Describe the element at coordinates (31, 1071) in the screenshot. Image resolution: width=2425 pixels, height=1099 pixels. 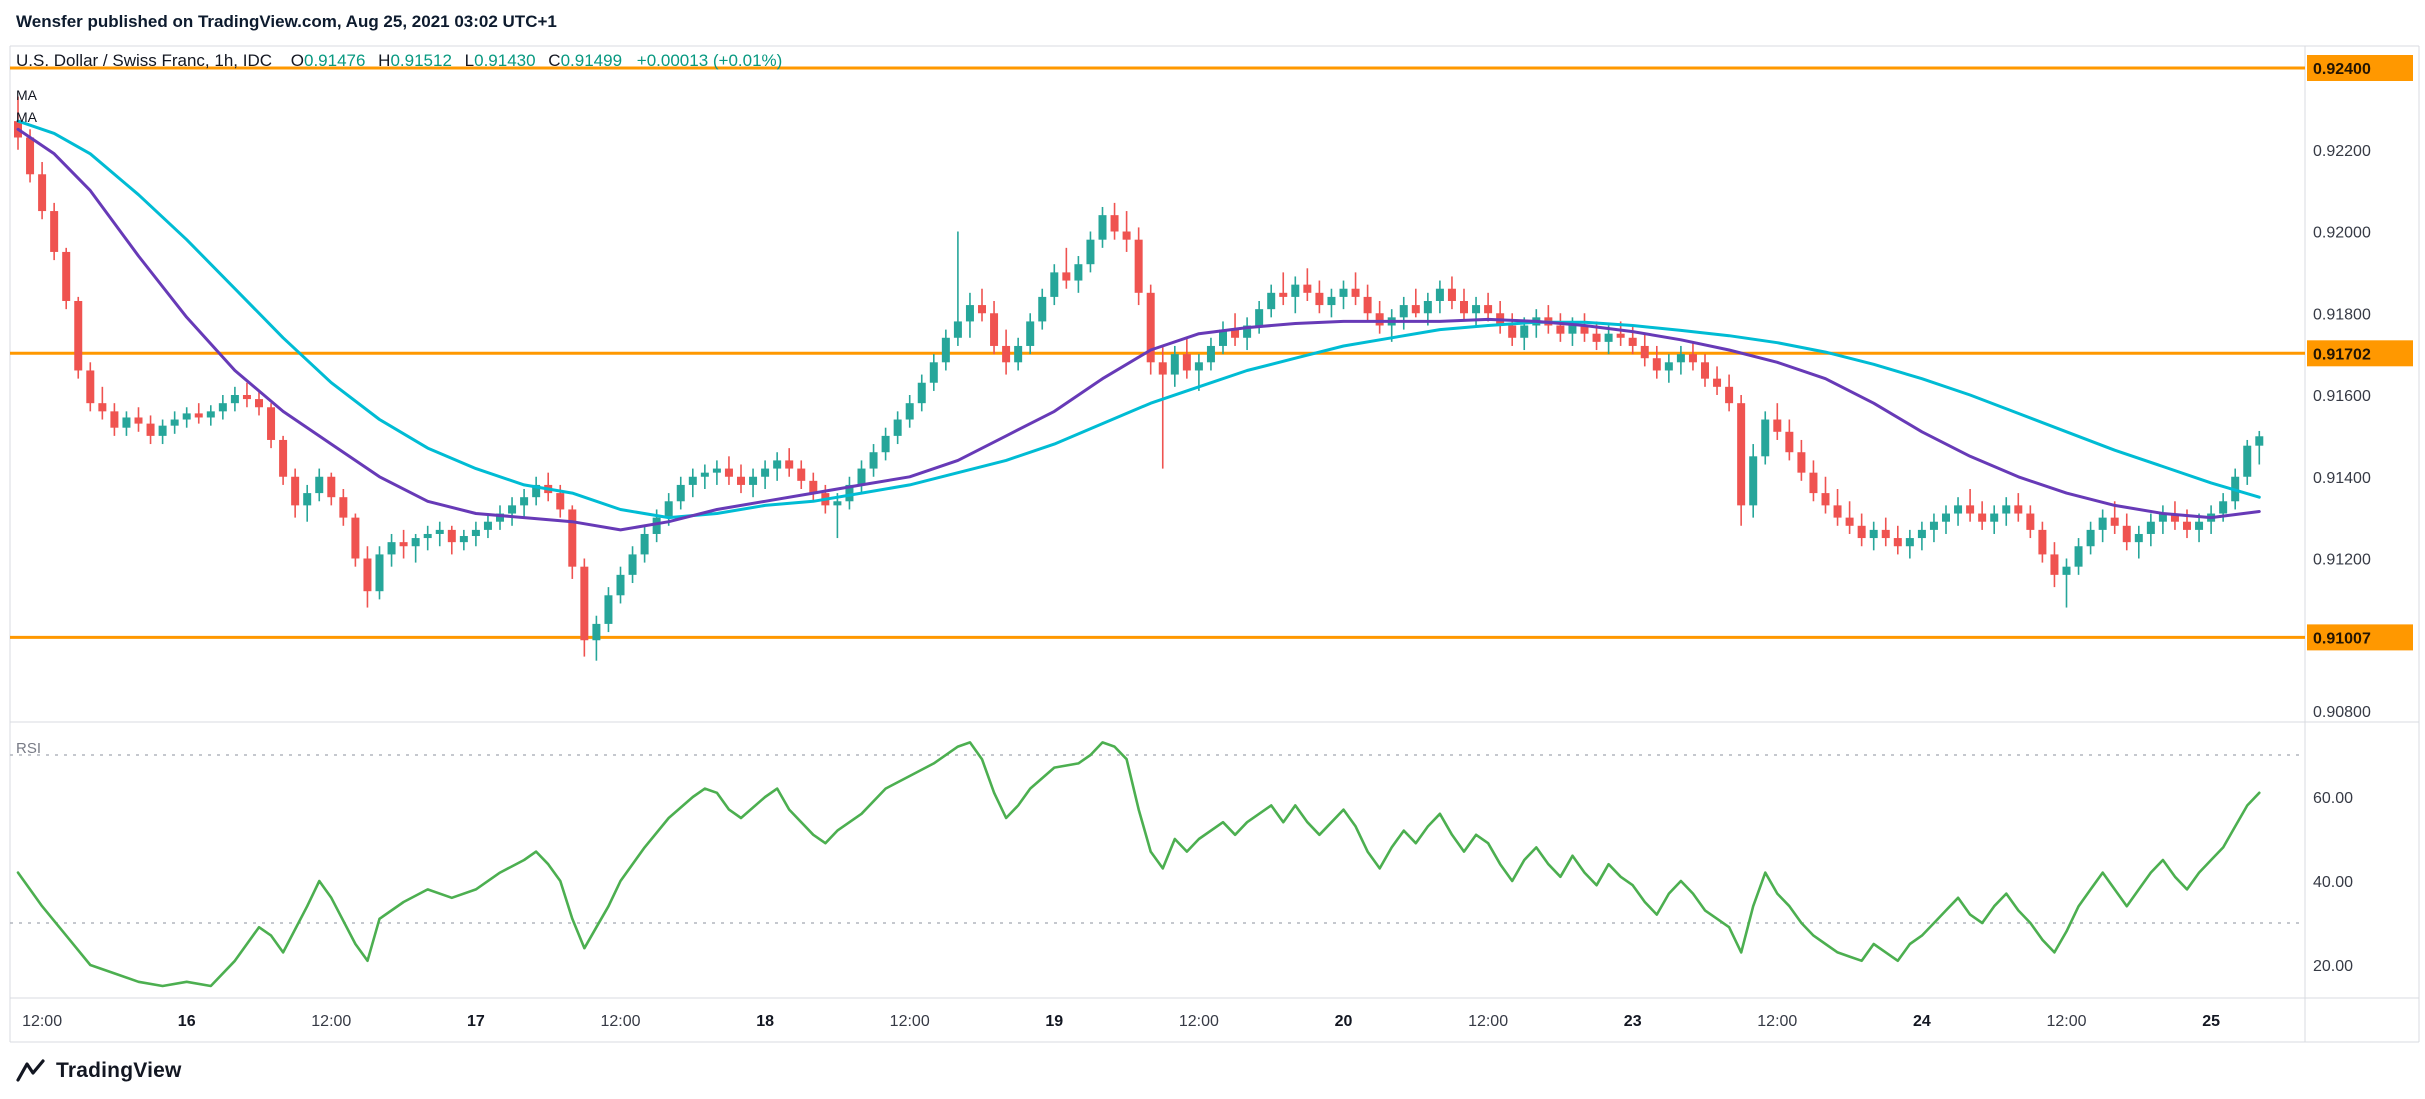
I see `tradingview-logo-icon` at that location.